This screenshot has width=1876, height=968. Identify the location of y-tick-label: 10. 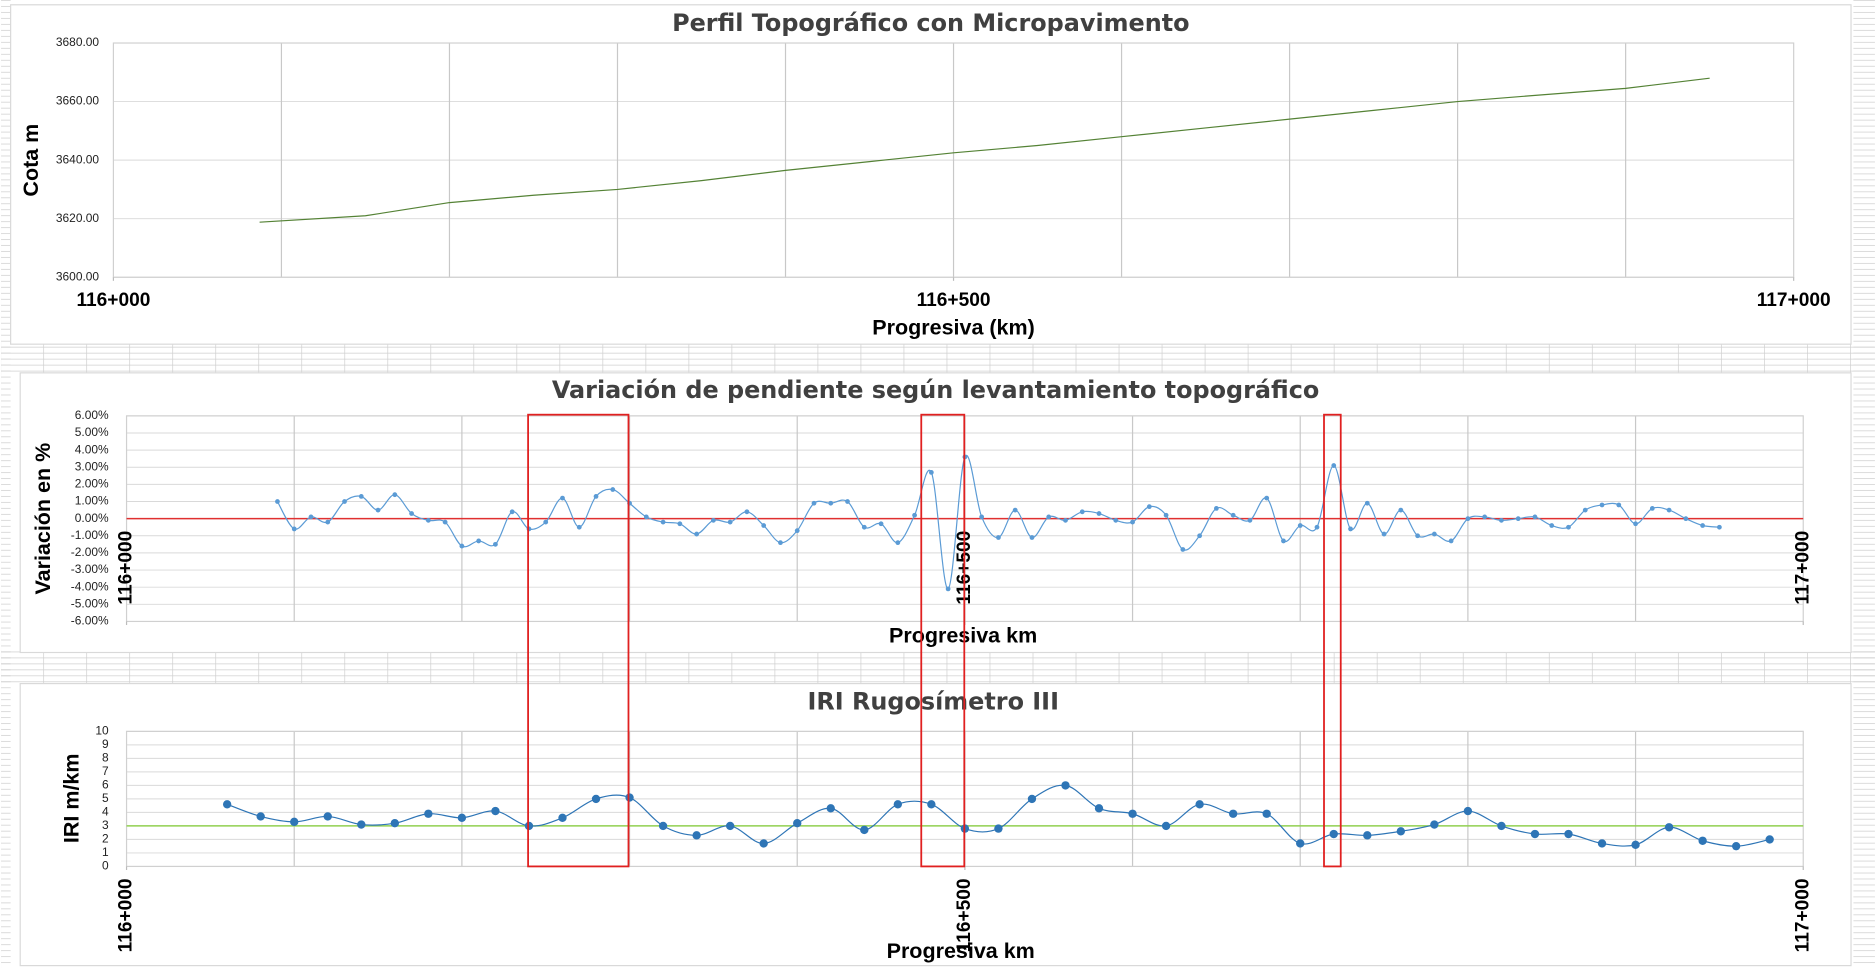
(102, 731).